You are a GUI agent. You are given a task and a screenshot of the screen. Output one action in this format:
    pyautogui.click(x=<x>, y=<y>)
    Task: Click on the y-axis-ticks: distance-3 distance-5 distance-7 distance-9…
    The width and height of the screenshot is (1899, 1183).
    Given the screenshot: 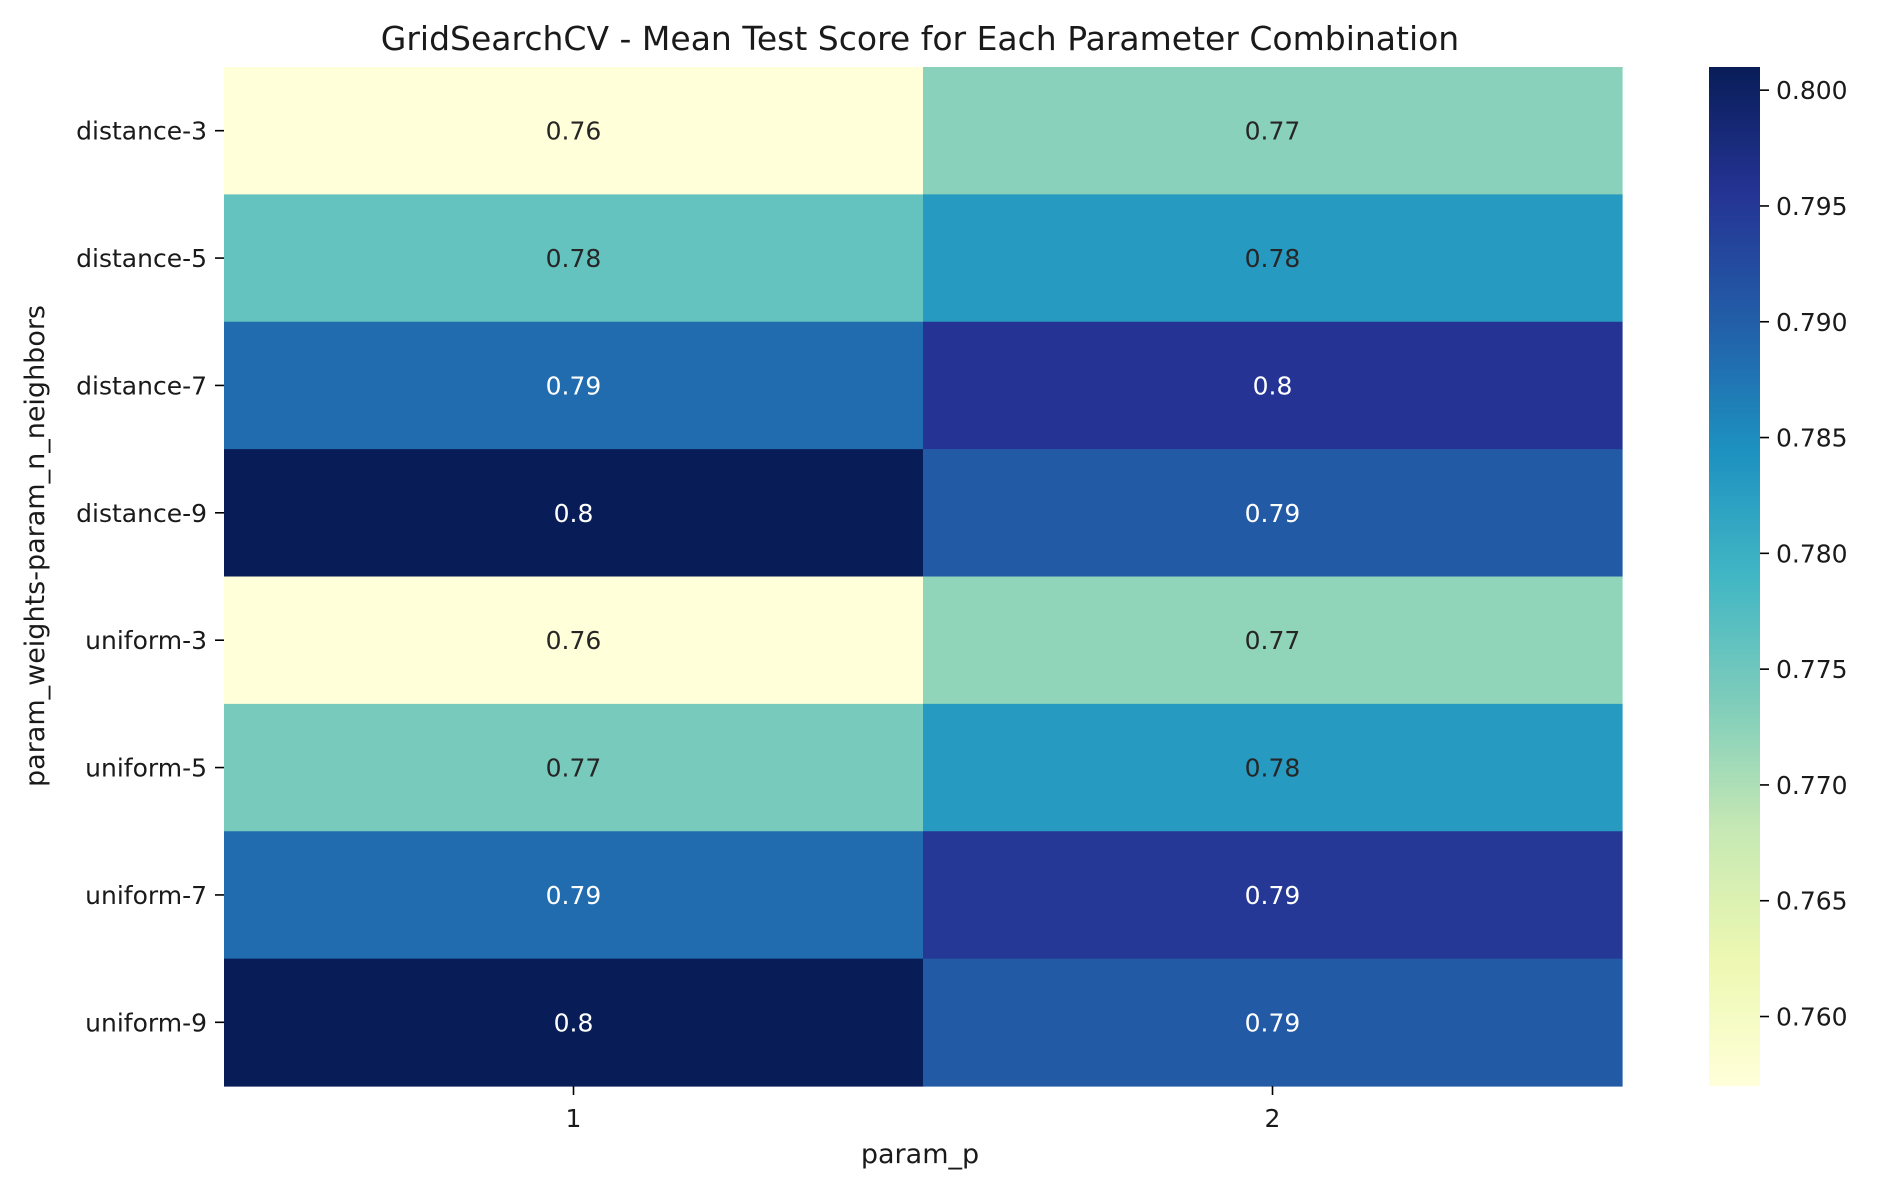 What is the action you would take?
    pyautogui.click(x=150, y=577)
    